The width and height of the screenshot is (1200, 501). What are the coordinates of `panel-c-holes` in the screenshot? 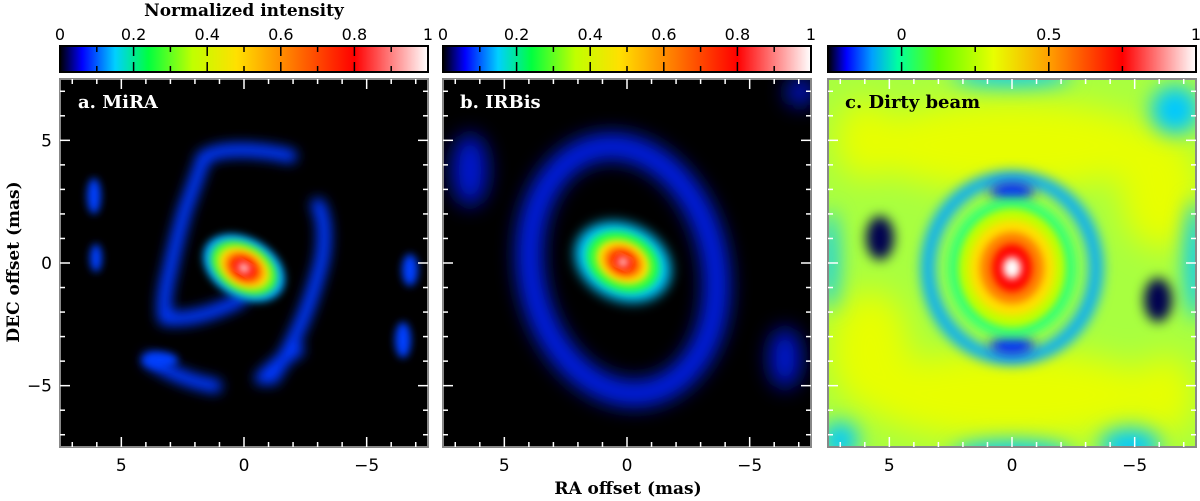 It's located at (1019, 268).